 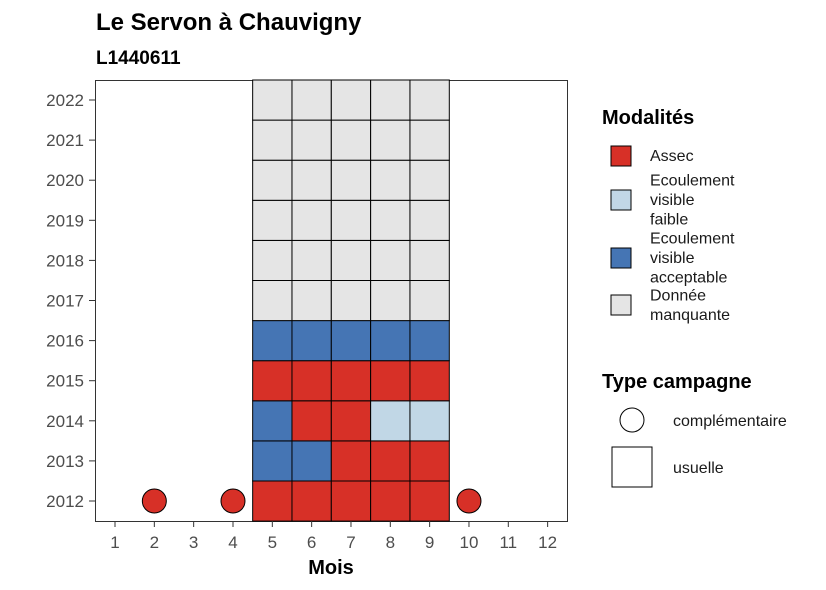 I want to click on point-2012-m4, so click(x=233, y=501).